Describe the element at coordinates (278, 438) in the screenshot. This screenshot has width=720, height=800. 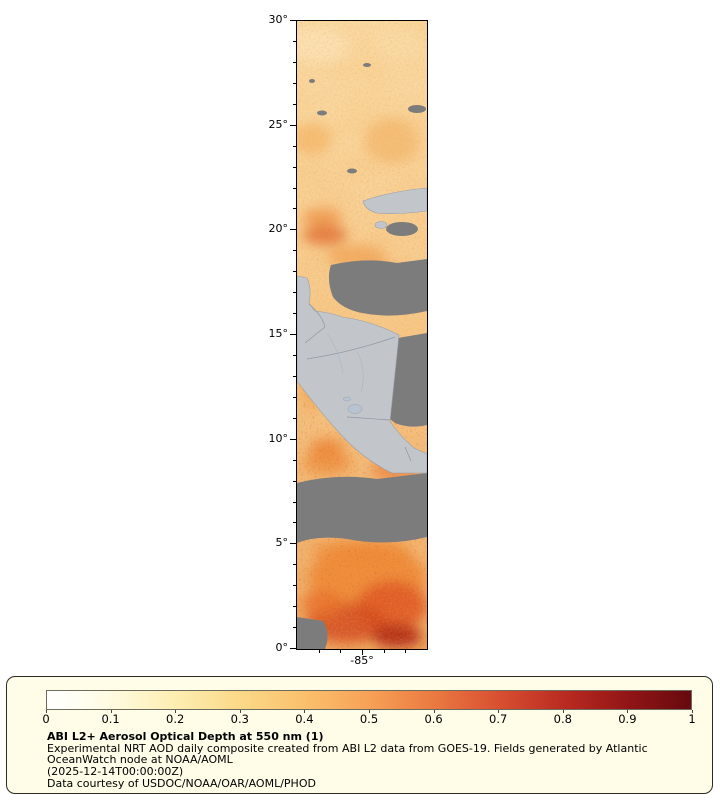
I see `y-axis-label: 10°` at that location.